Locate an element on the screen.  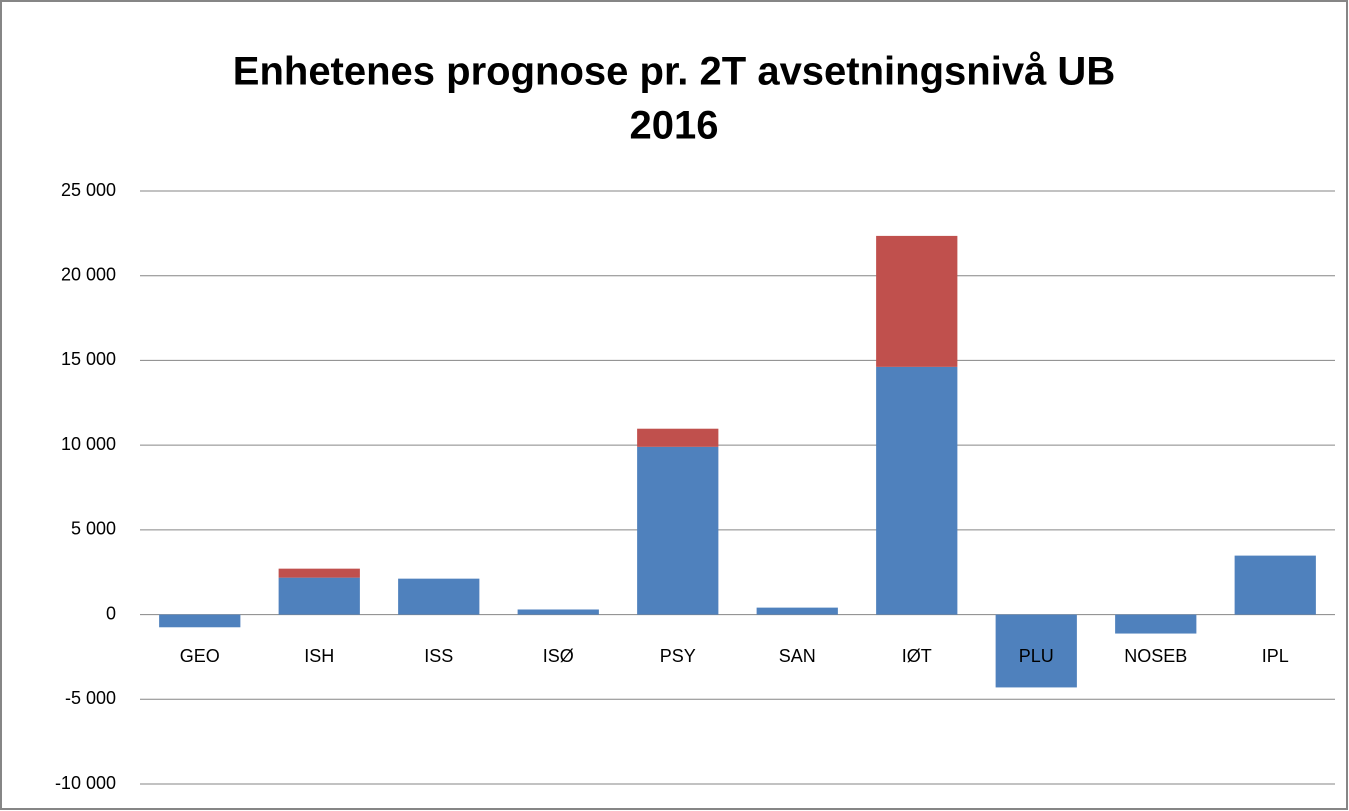
y-tick-label: 10 000 is located at coordinates (88, 444).